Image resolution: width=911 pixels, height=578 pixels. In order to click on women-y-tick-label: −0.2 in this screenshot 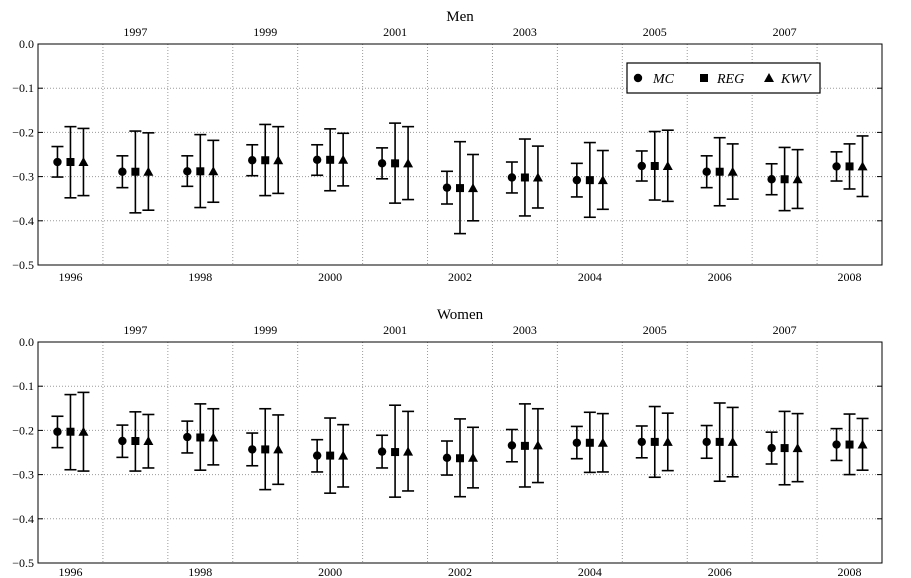, I will do `click(23, 430)`.